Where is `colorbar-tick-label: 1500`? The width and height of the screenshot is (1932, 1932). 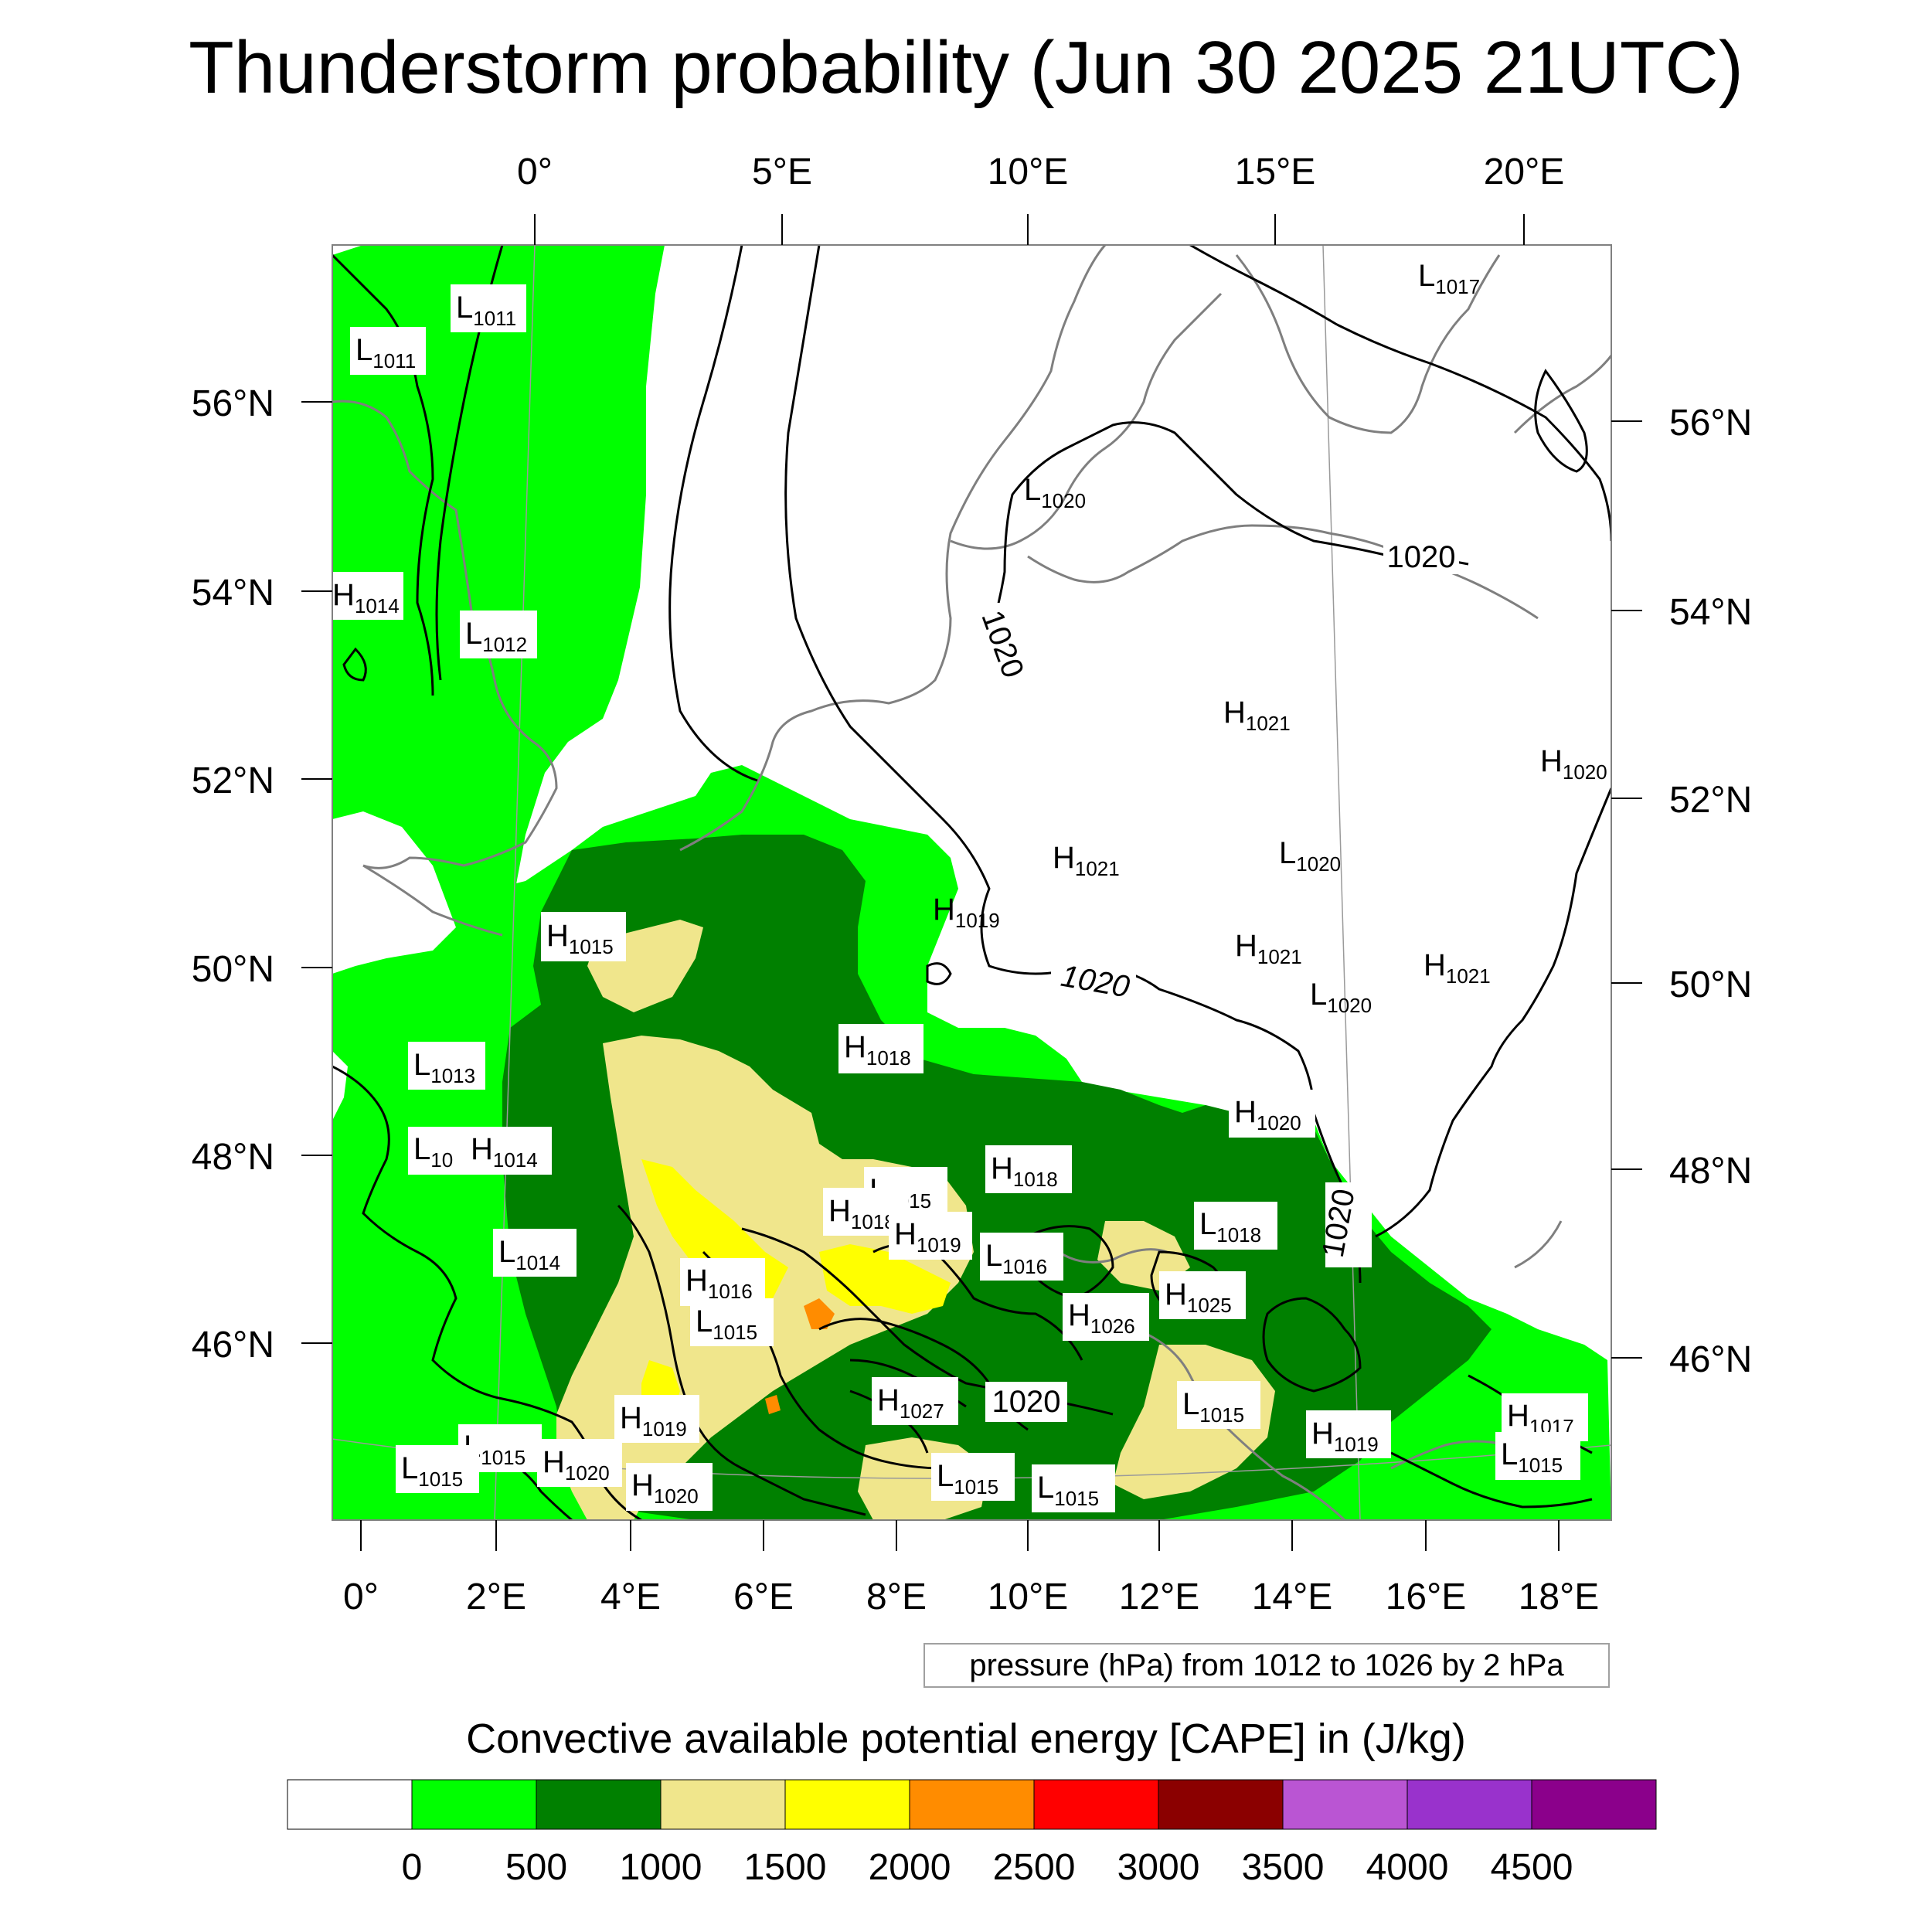 colorbar-tick-label: 1500 is located at coordinates (786, 1868).